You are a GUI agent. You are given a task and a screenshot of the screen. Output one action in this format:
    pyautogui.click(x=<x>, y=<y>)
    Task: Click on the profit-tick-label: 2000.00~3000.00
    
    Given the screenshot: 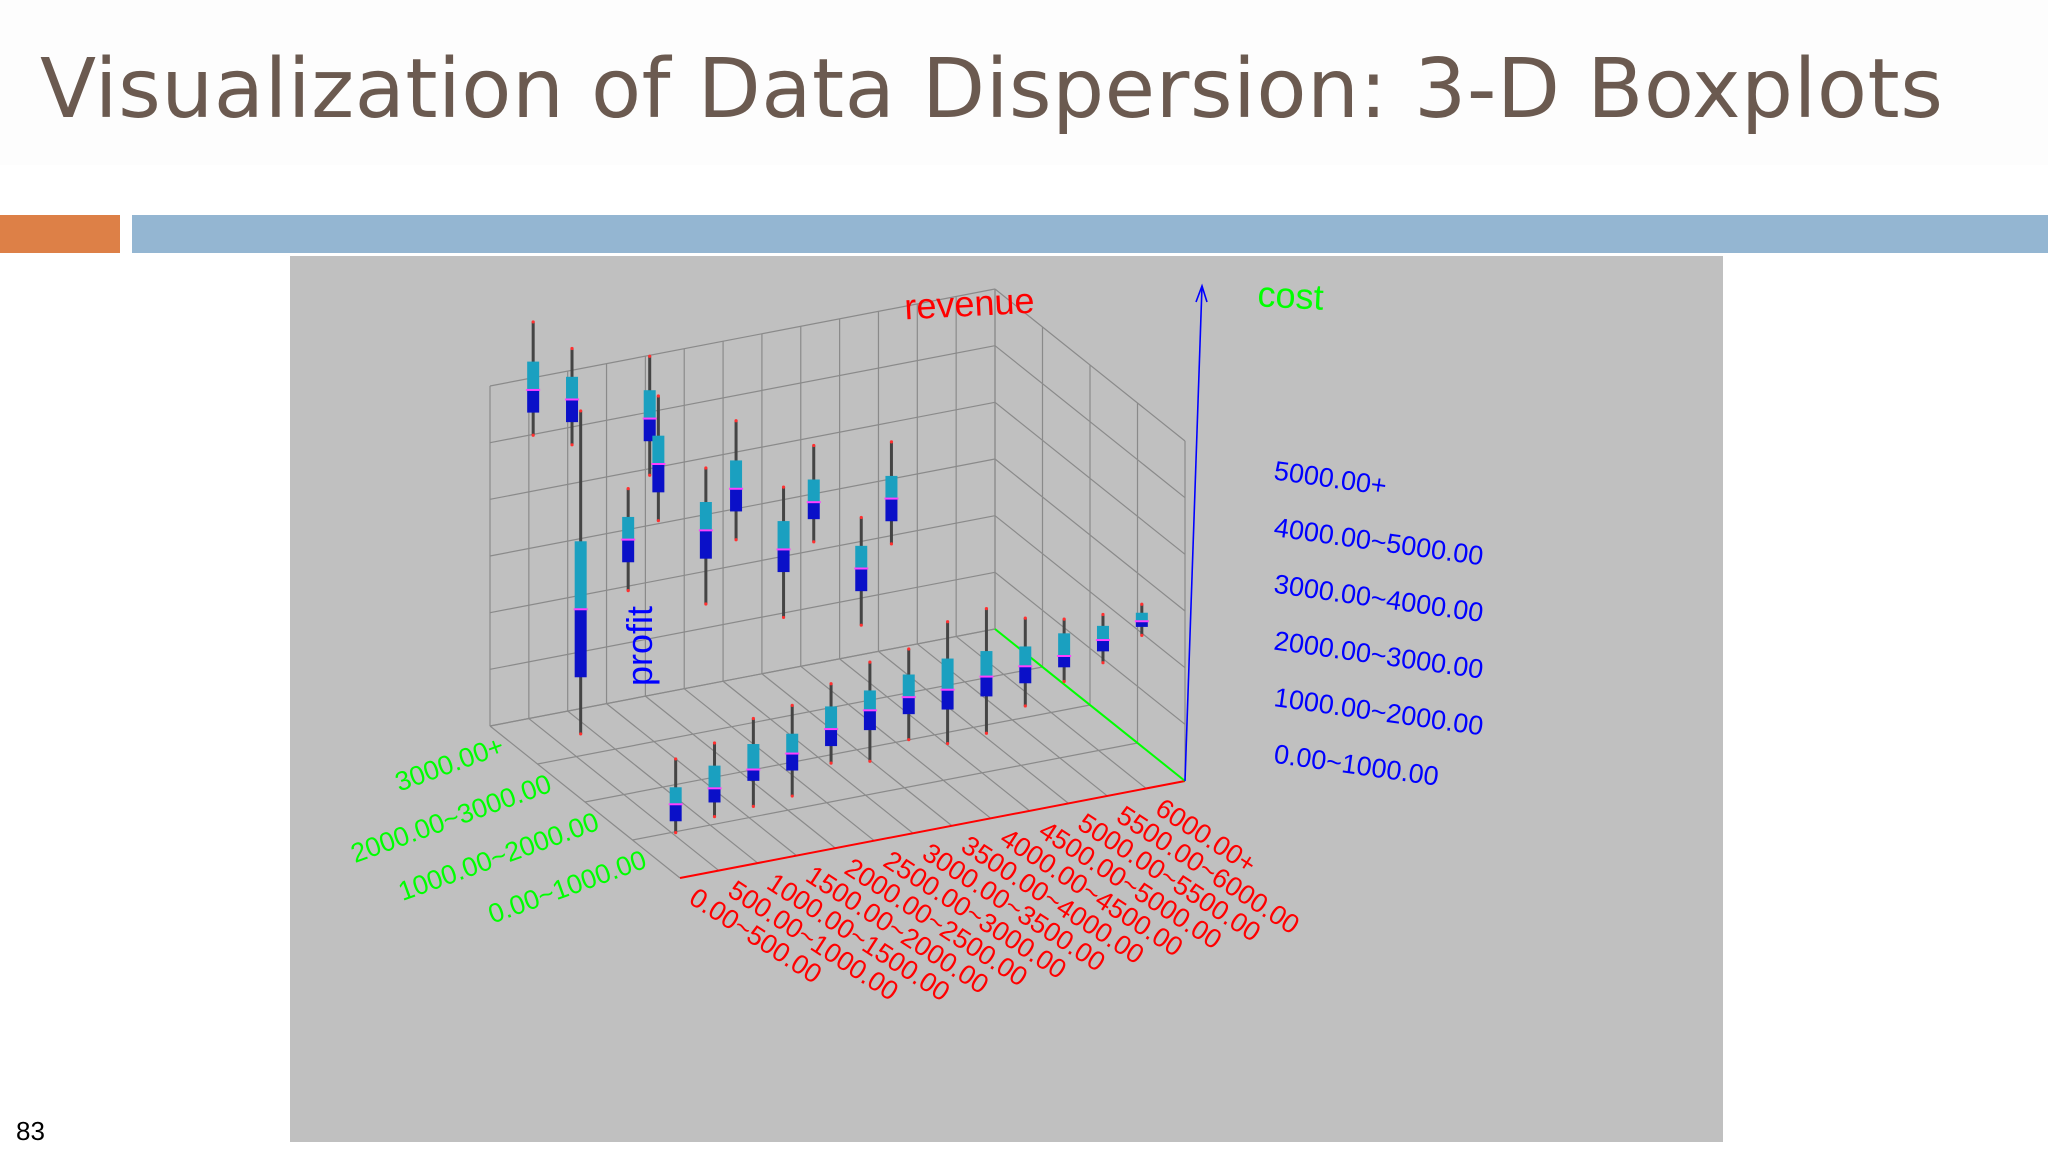 What is the action you would take?
    pyautogui.click(x=1378, y=655)
    